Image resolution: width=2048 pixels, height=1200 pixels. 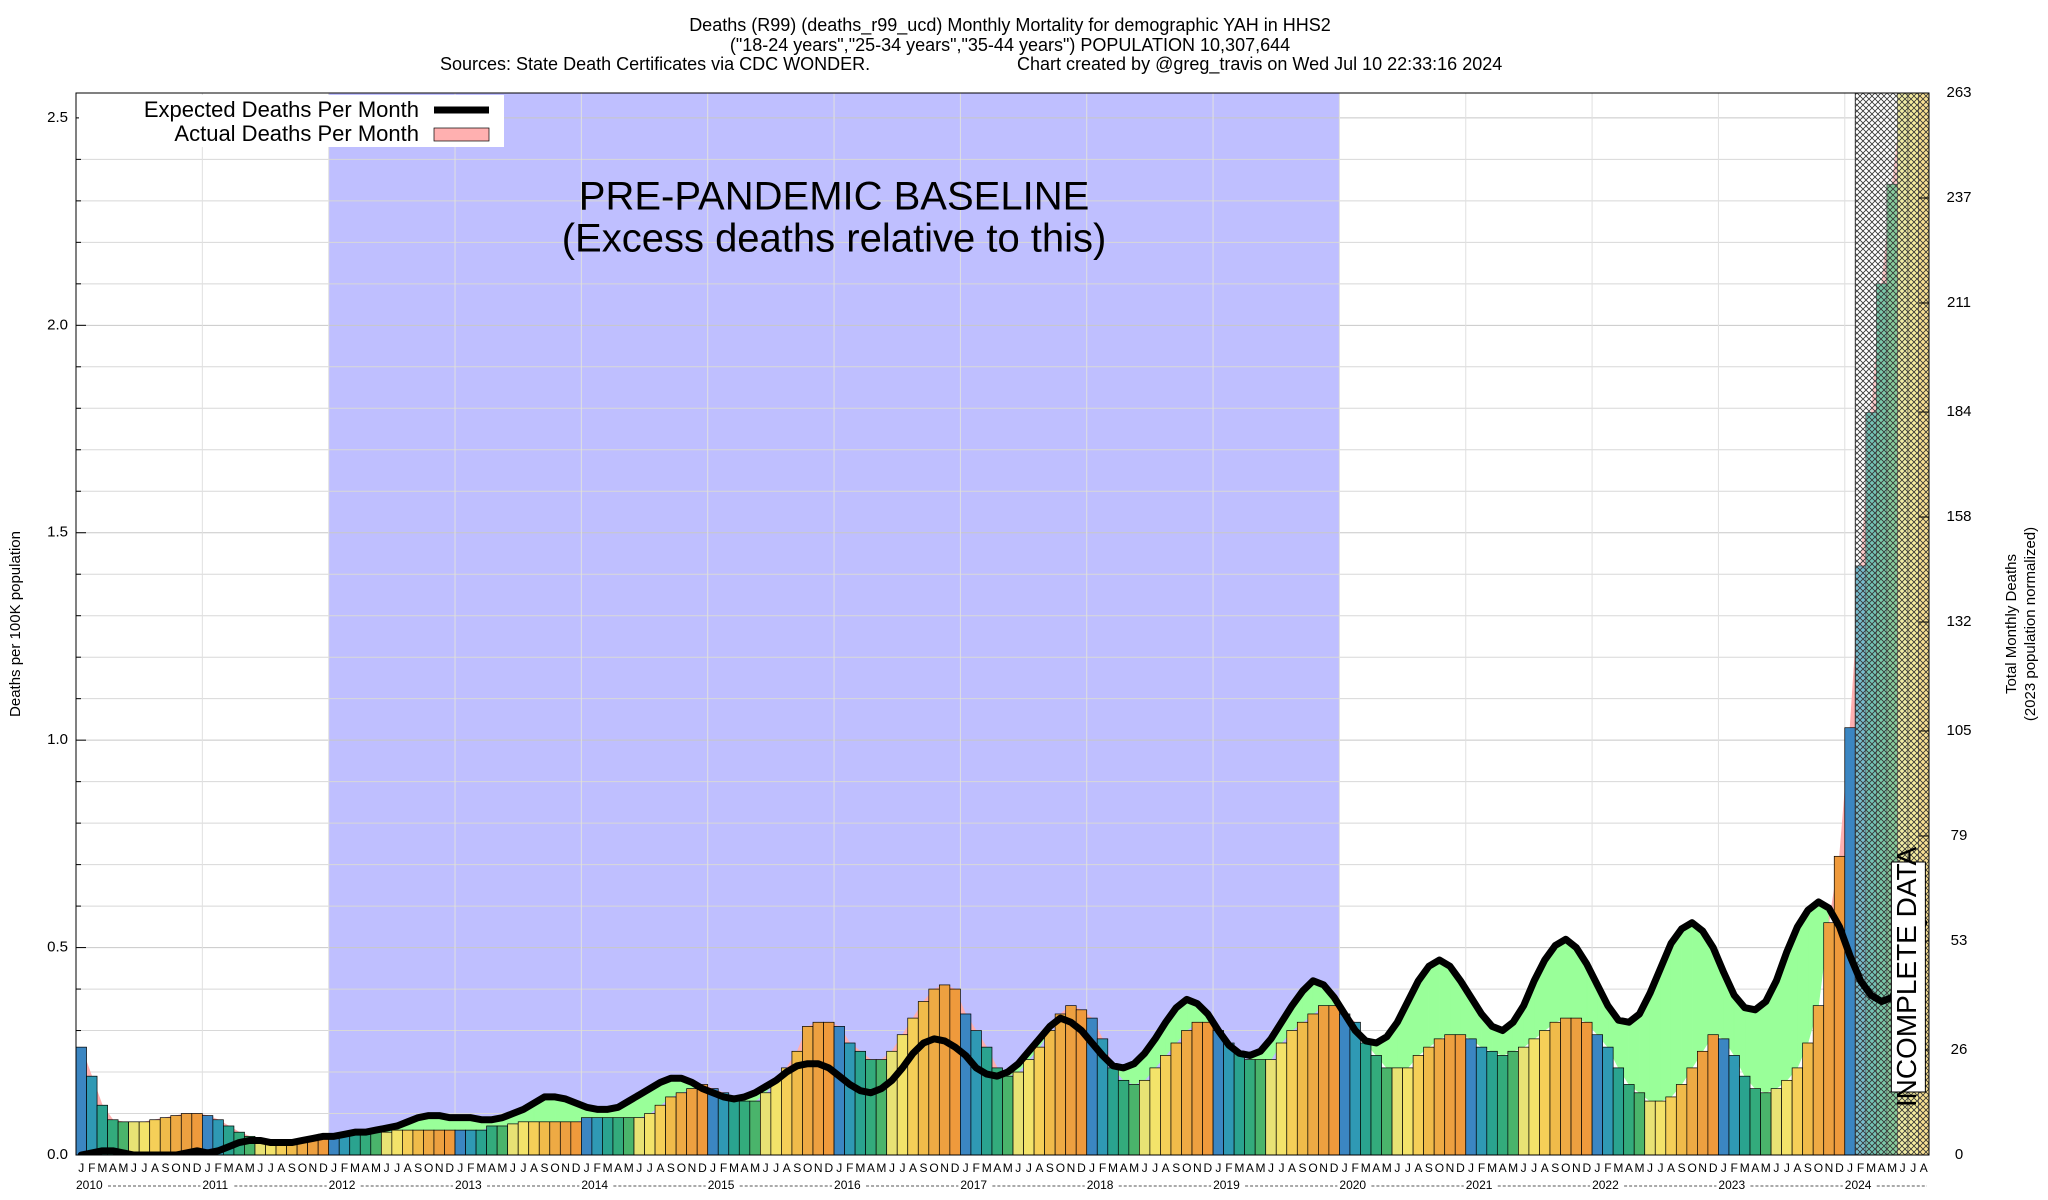 What do you see at coordinates (1906, 977) in the screenshot?
I see `incomplete-annotation: INCOMPLETE DATA` at bounding box center [1906, 977].